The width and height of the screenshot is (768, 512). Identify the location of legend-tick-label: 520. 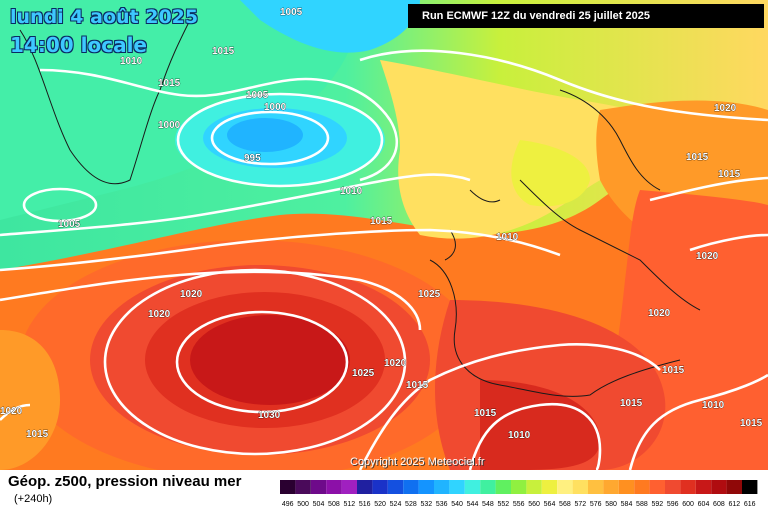
(380, 504).